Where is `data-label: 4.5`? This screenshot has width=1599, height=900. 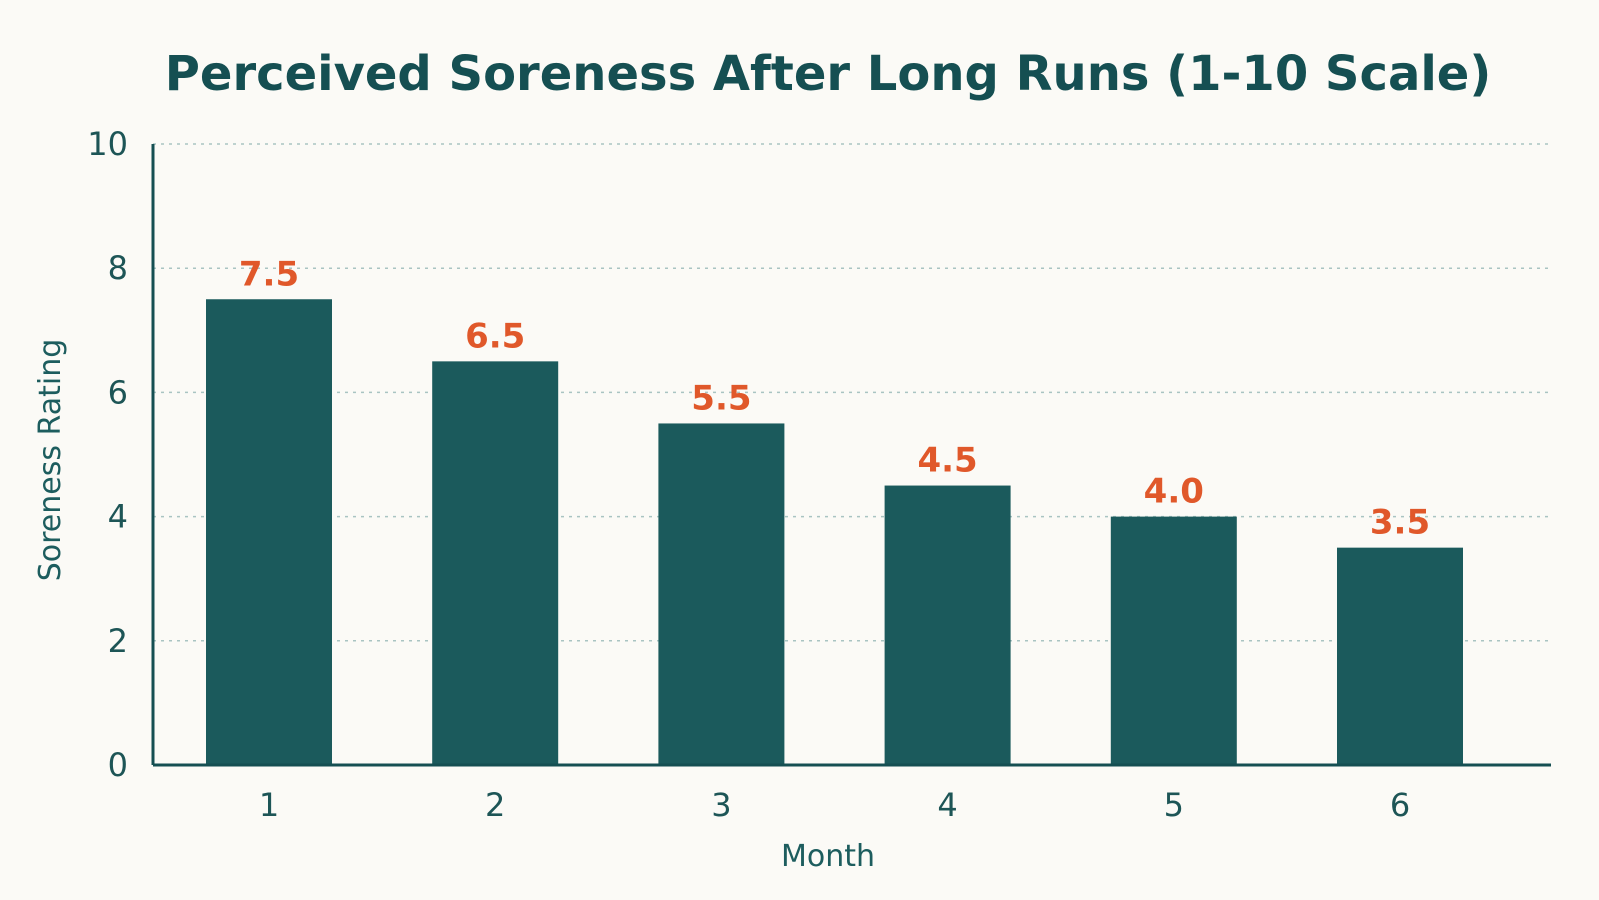
data-label: 4.5 is located at coordinates (947, 461).